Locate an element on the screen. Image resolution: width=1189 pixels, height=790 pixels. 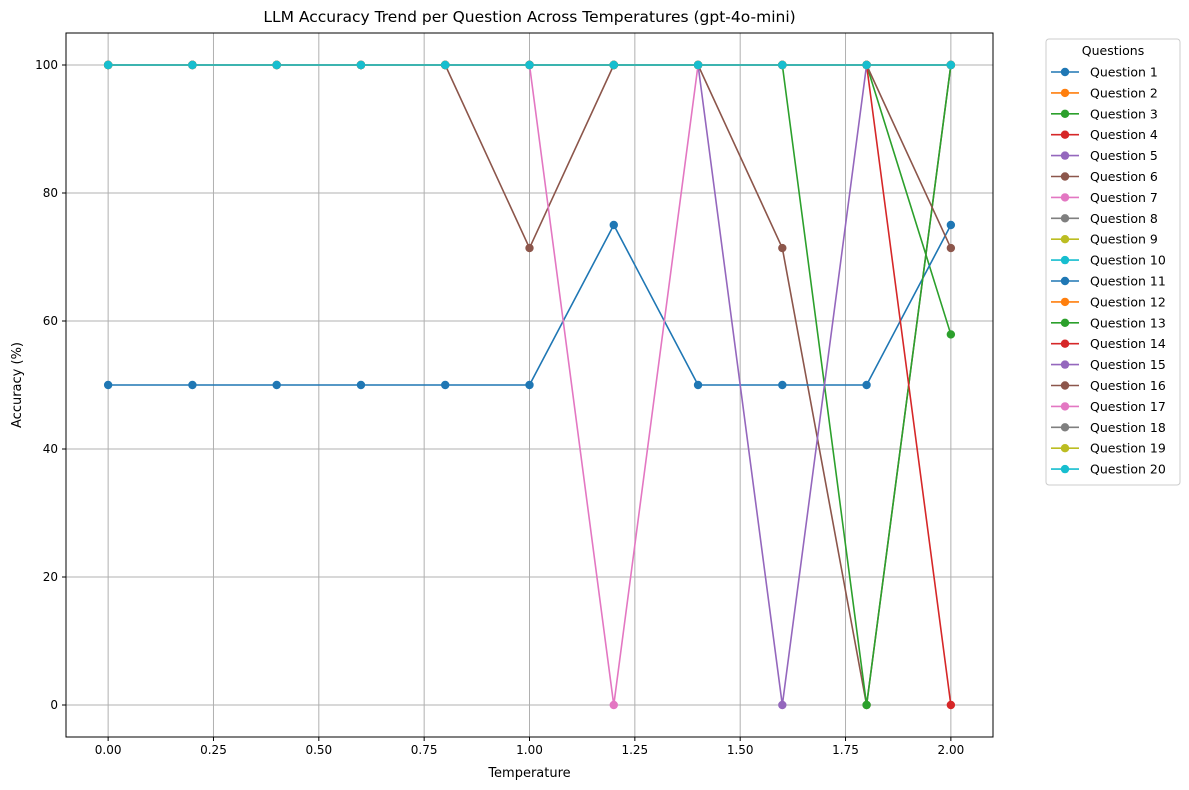
legend-item: Question 18 is located at coordinates (1108, 427).